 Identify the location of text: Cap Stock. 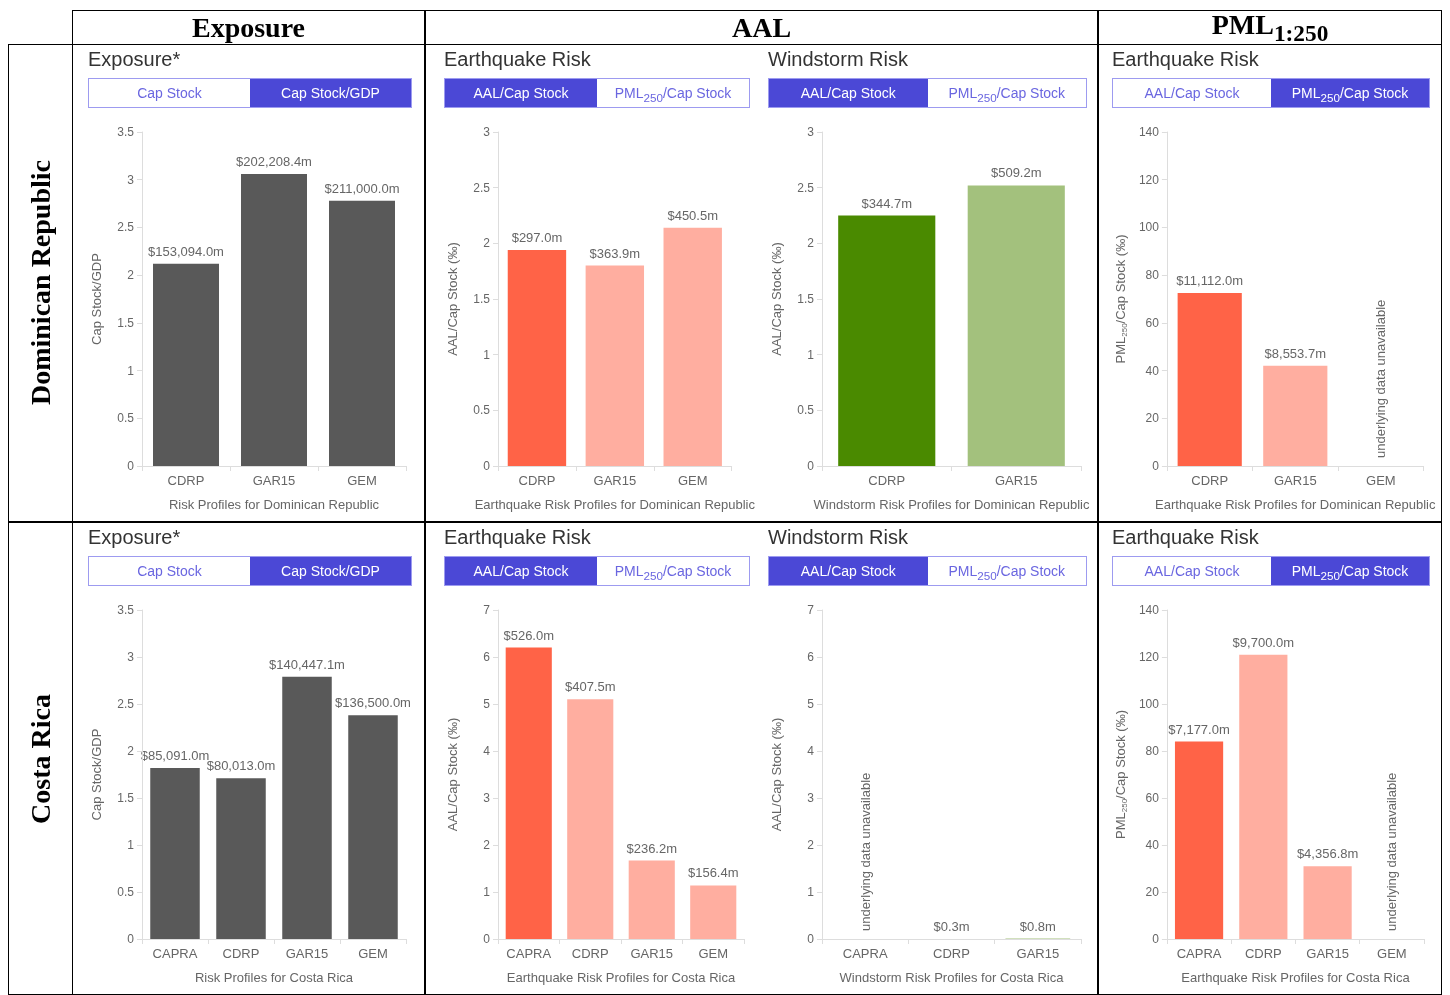
(169, 571).